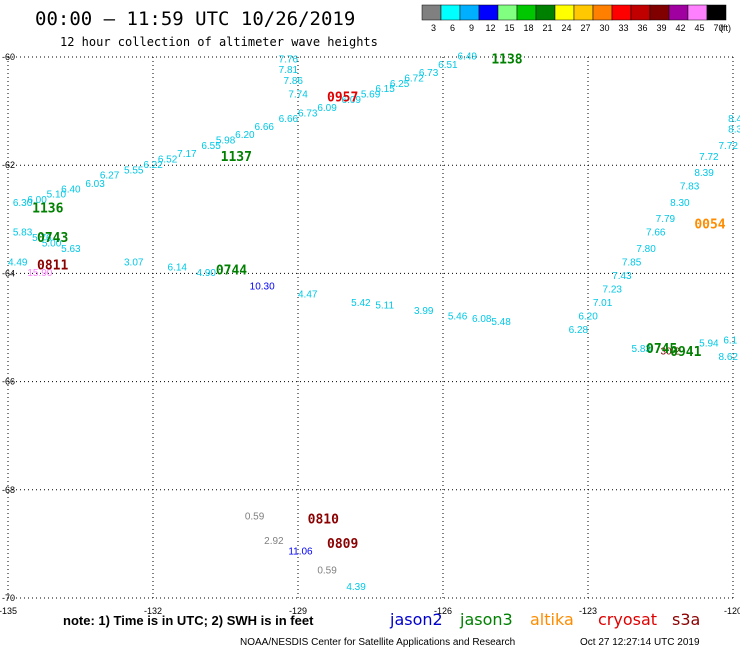 The image size is (740, 650). Describe the element at coordinates (71, 189) in the screenshot. I see `data-point: 6.40` at that location.